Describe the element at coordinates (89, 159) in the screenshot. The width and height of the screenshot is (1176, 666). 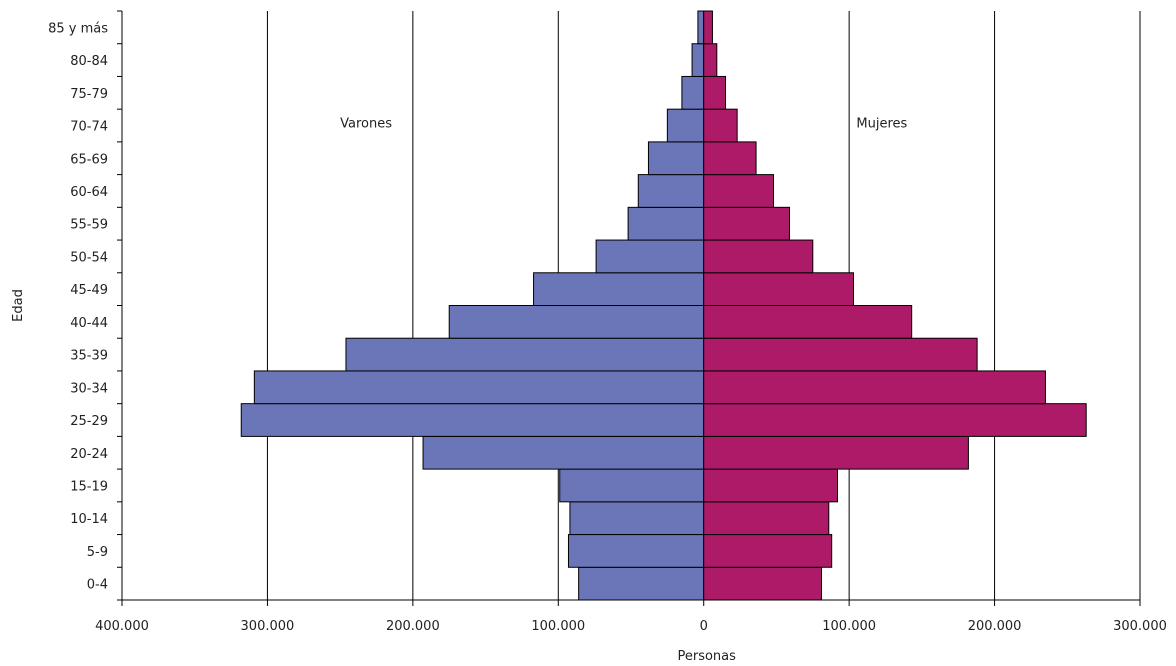
I see `y-tick-label: 65-69` at that location.